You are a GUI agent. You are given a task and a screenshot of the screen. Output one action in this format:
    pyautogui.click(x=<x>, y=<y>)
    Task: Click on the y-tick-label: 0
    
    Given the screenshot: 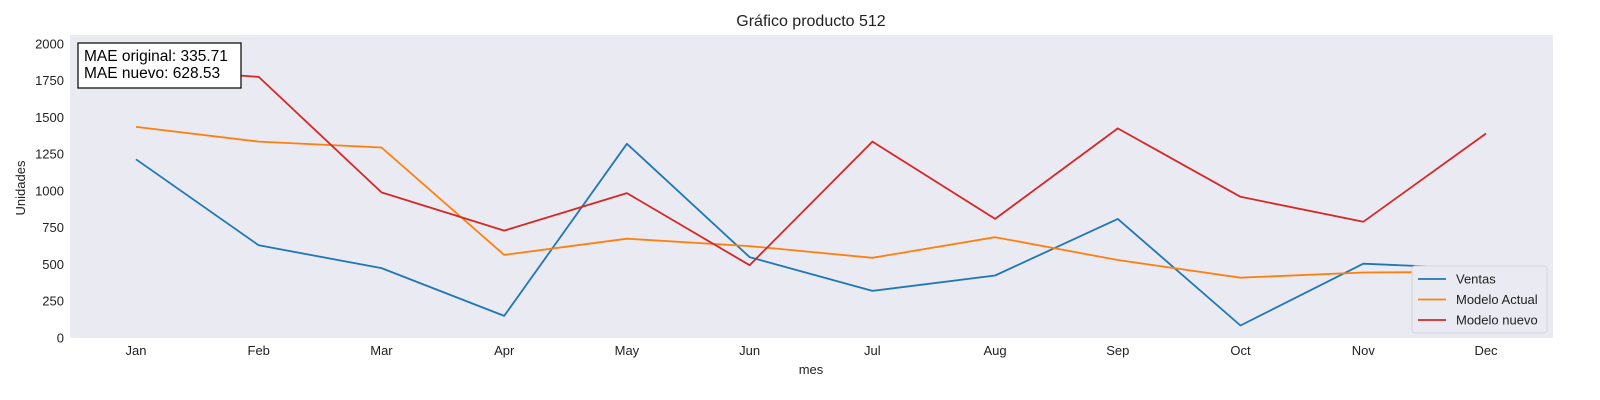 What is the action you would take?
    pyautogui.click(x=60, y=338)
    